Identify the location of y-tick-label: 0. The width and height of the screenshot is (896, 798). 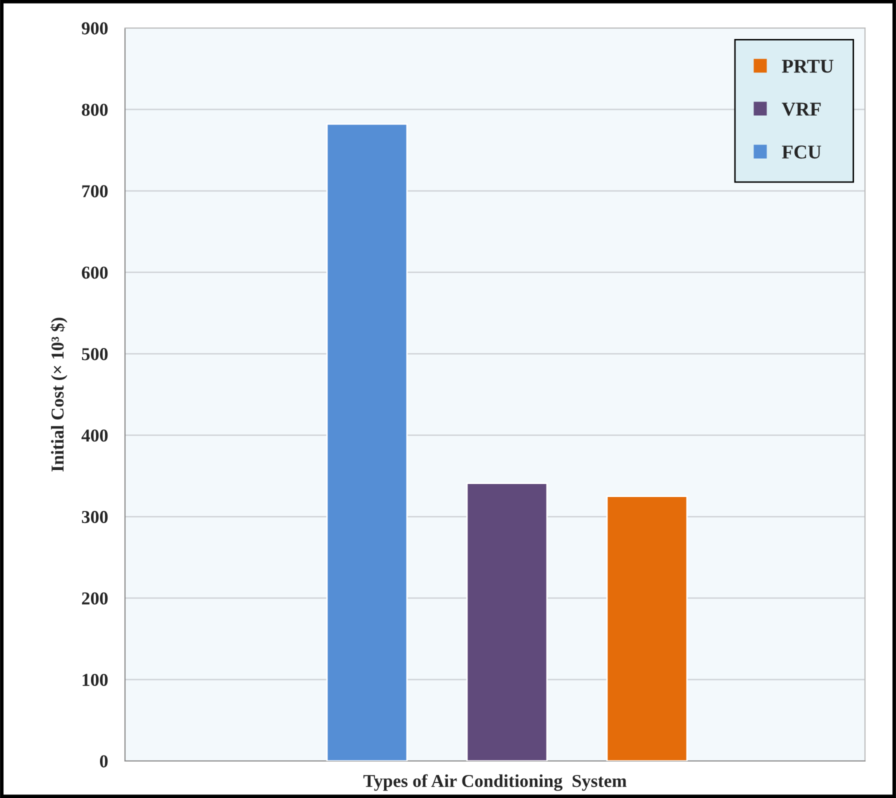
(104, 761).